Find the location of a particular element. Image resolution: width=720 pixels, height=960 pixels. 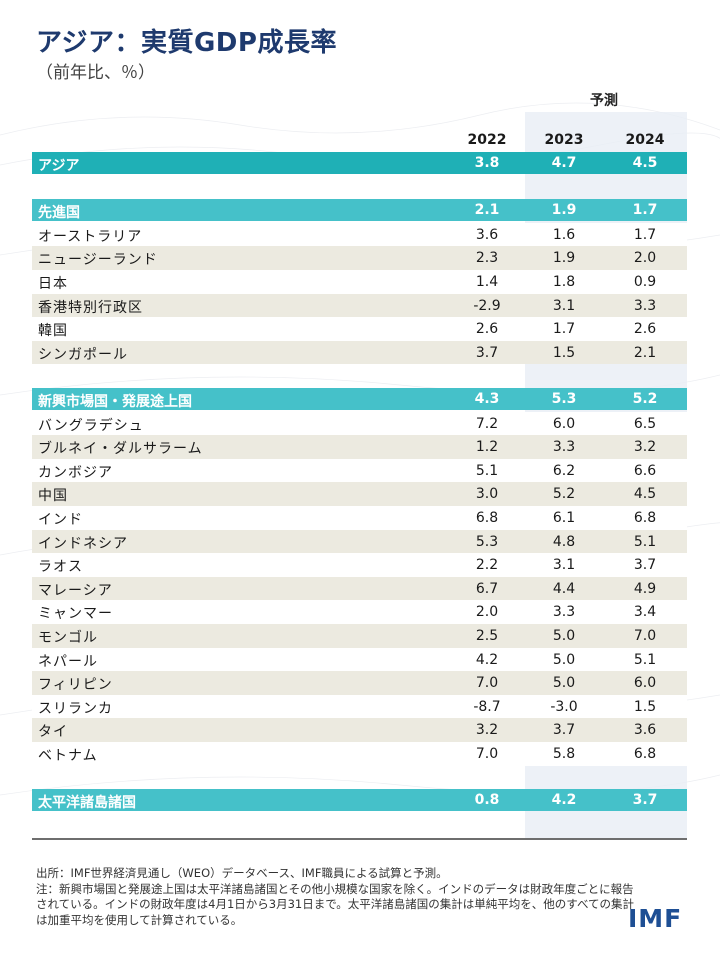

table-row: ラオス 2.2 3.1 3.7 is located at coordinates (359, 565).